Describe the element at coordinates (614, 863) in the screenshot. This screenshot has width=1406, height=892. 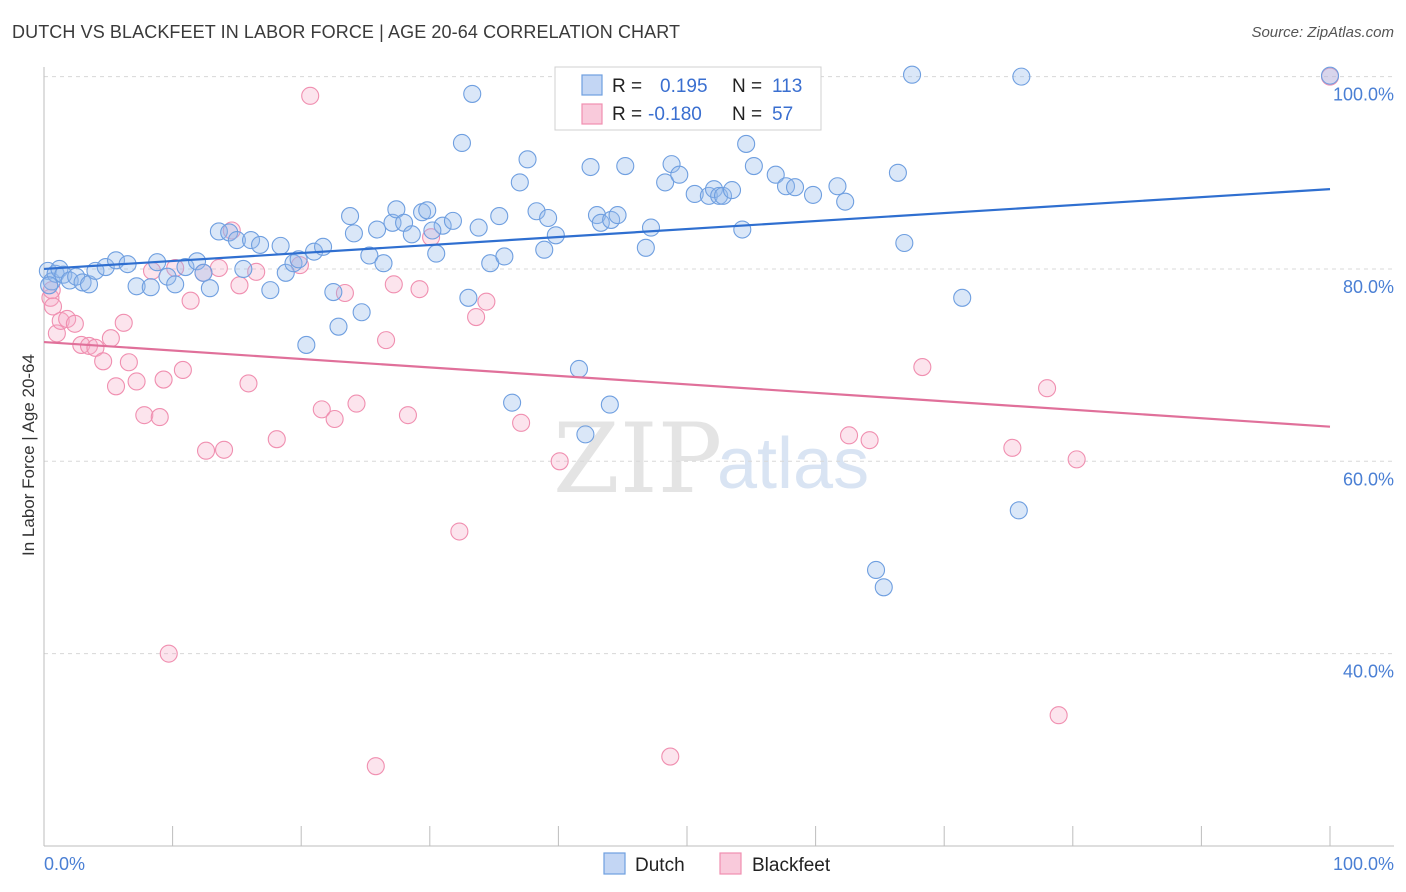
I see `bottom-legend-swatch-dutch` at that location.